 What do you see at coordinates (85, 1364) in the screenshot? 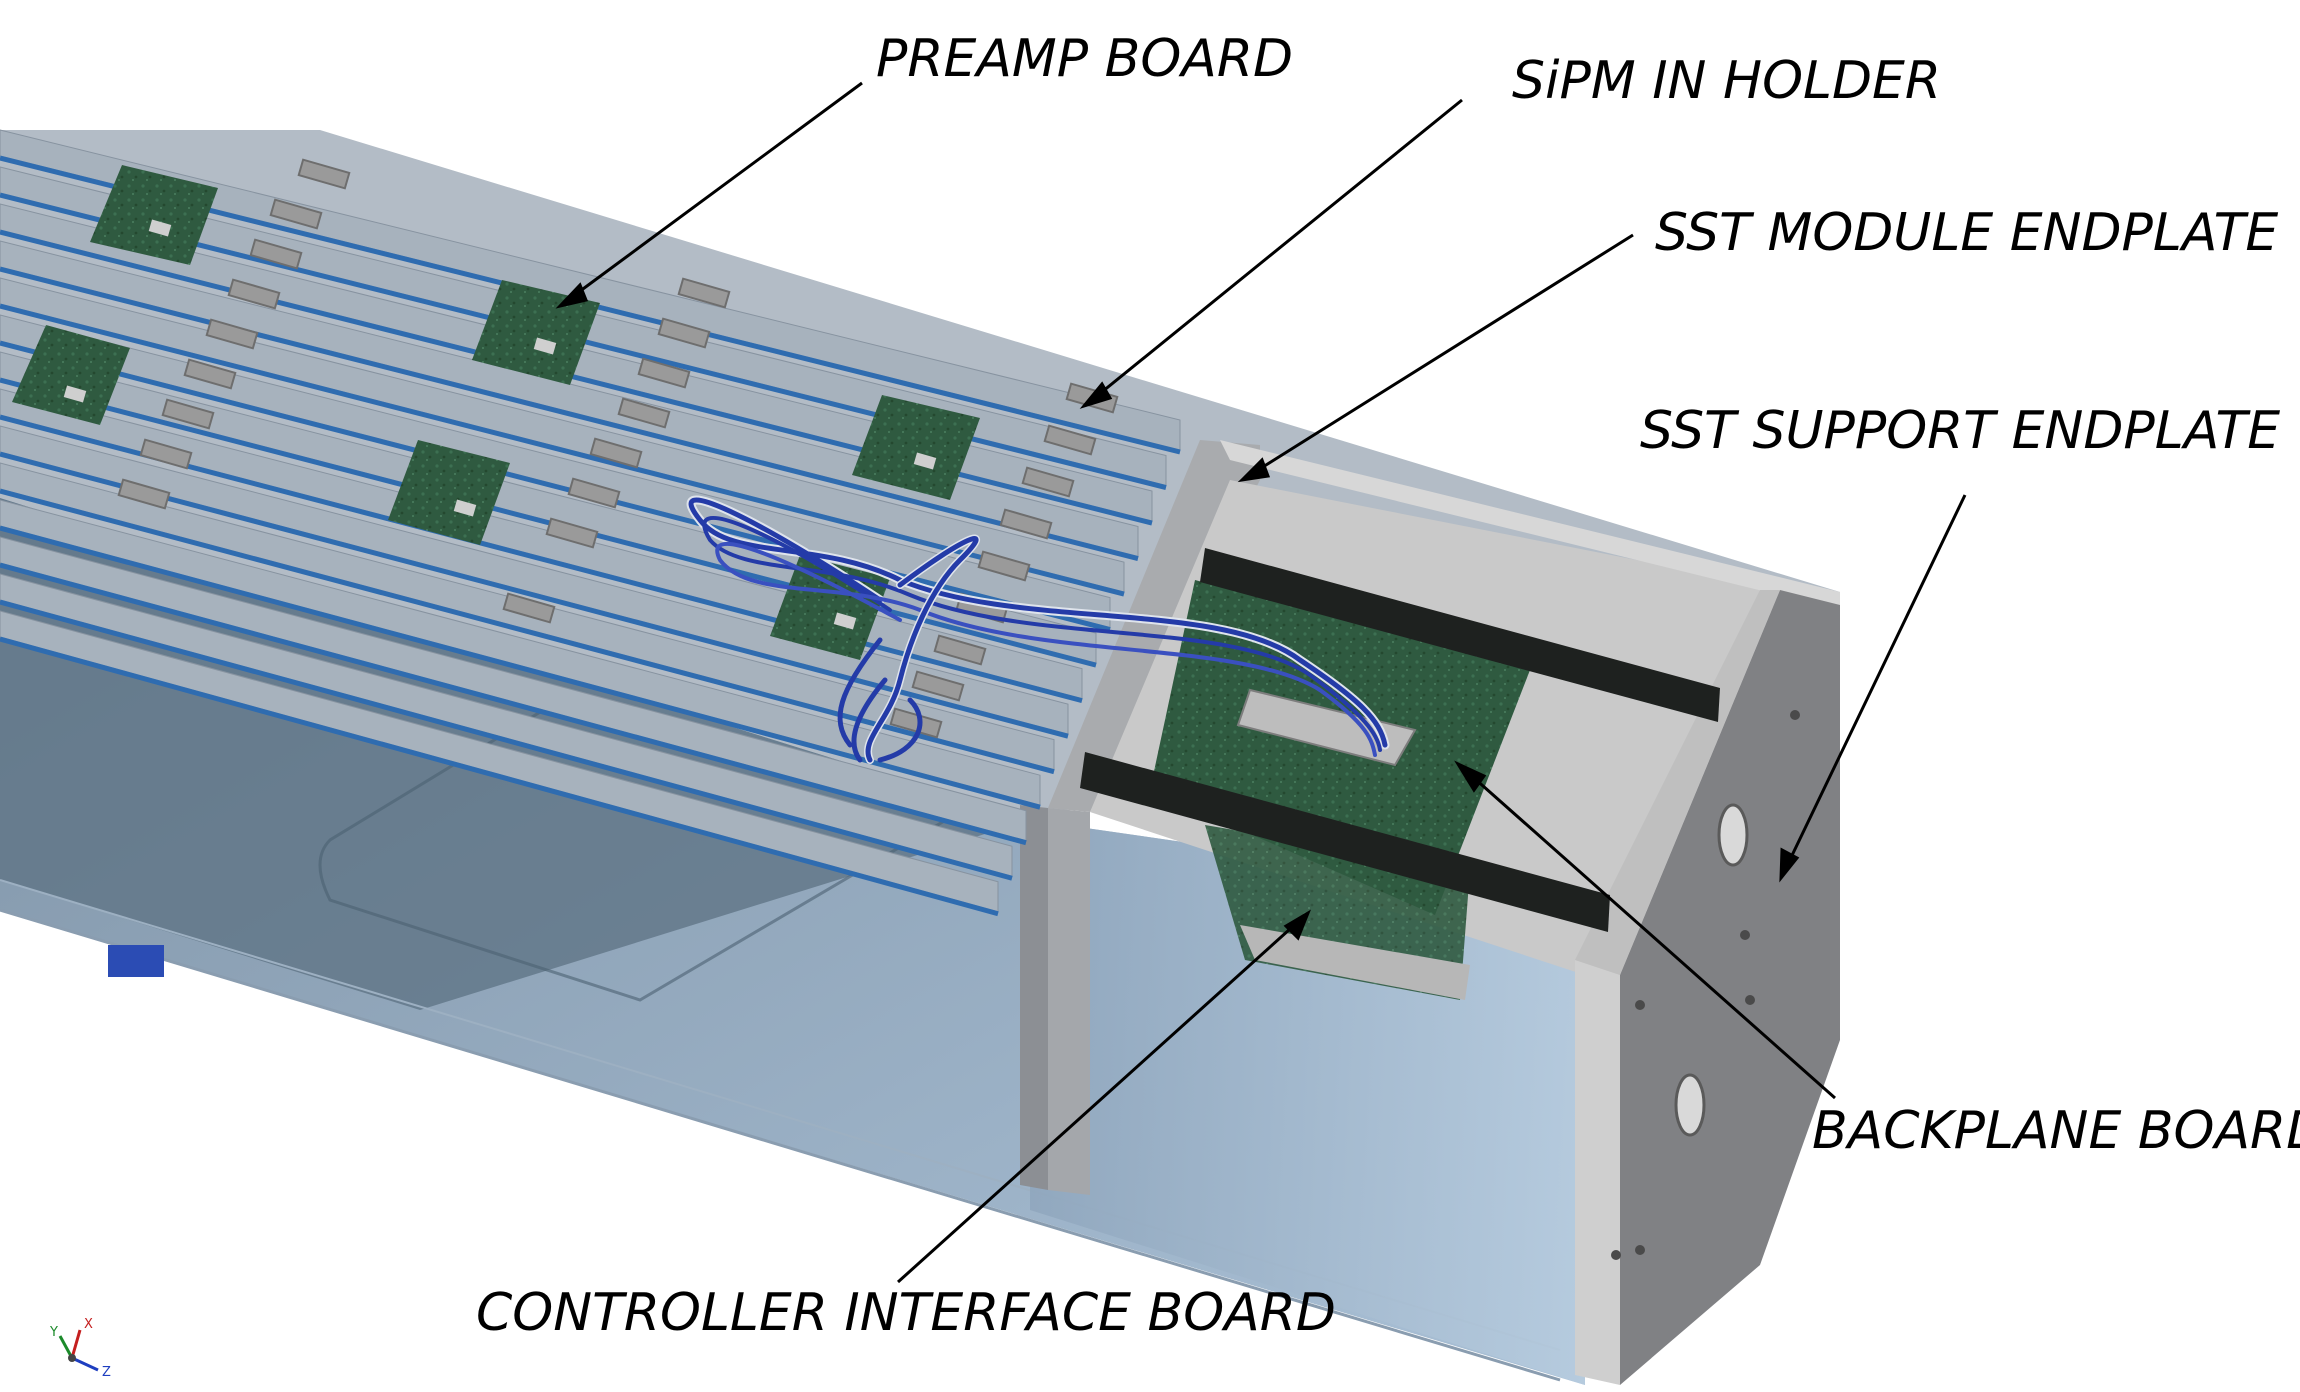
I see `axis-z-line` at bounding box center [85, 1364].